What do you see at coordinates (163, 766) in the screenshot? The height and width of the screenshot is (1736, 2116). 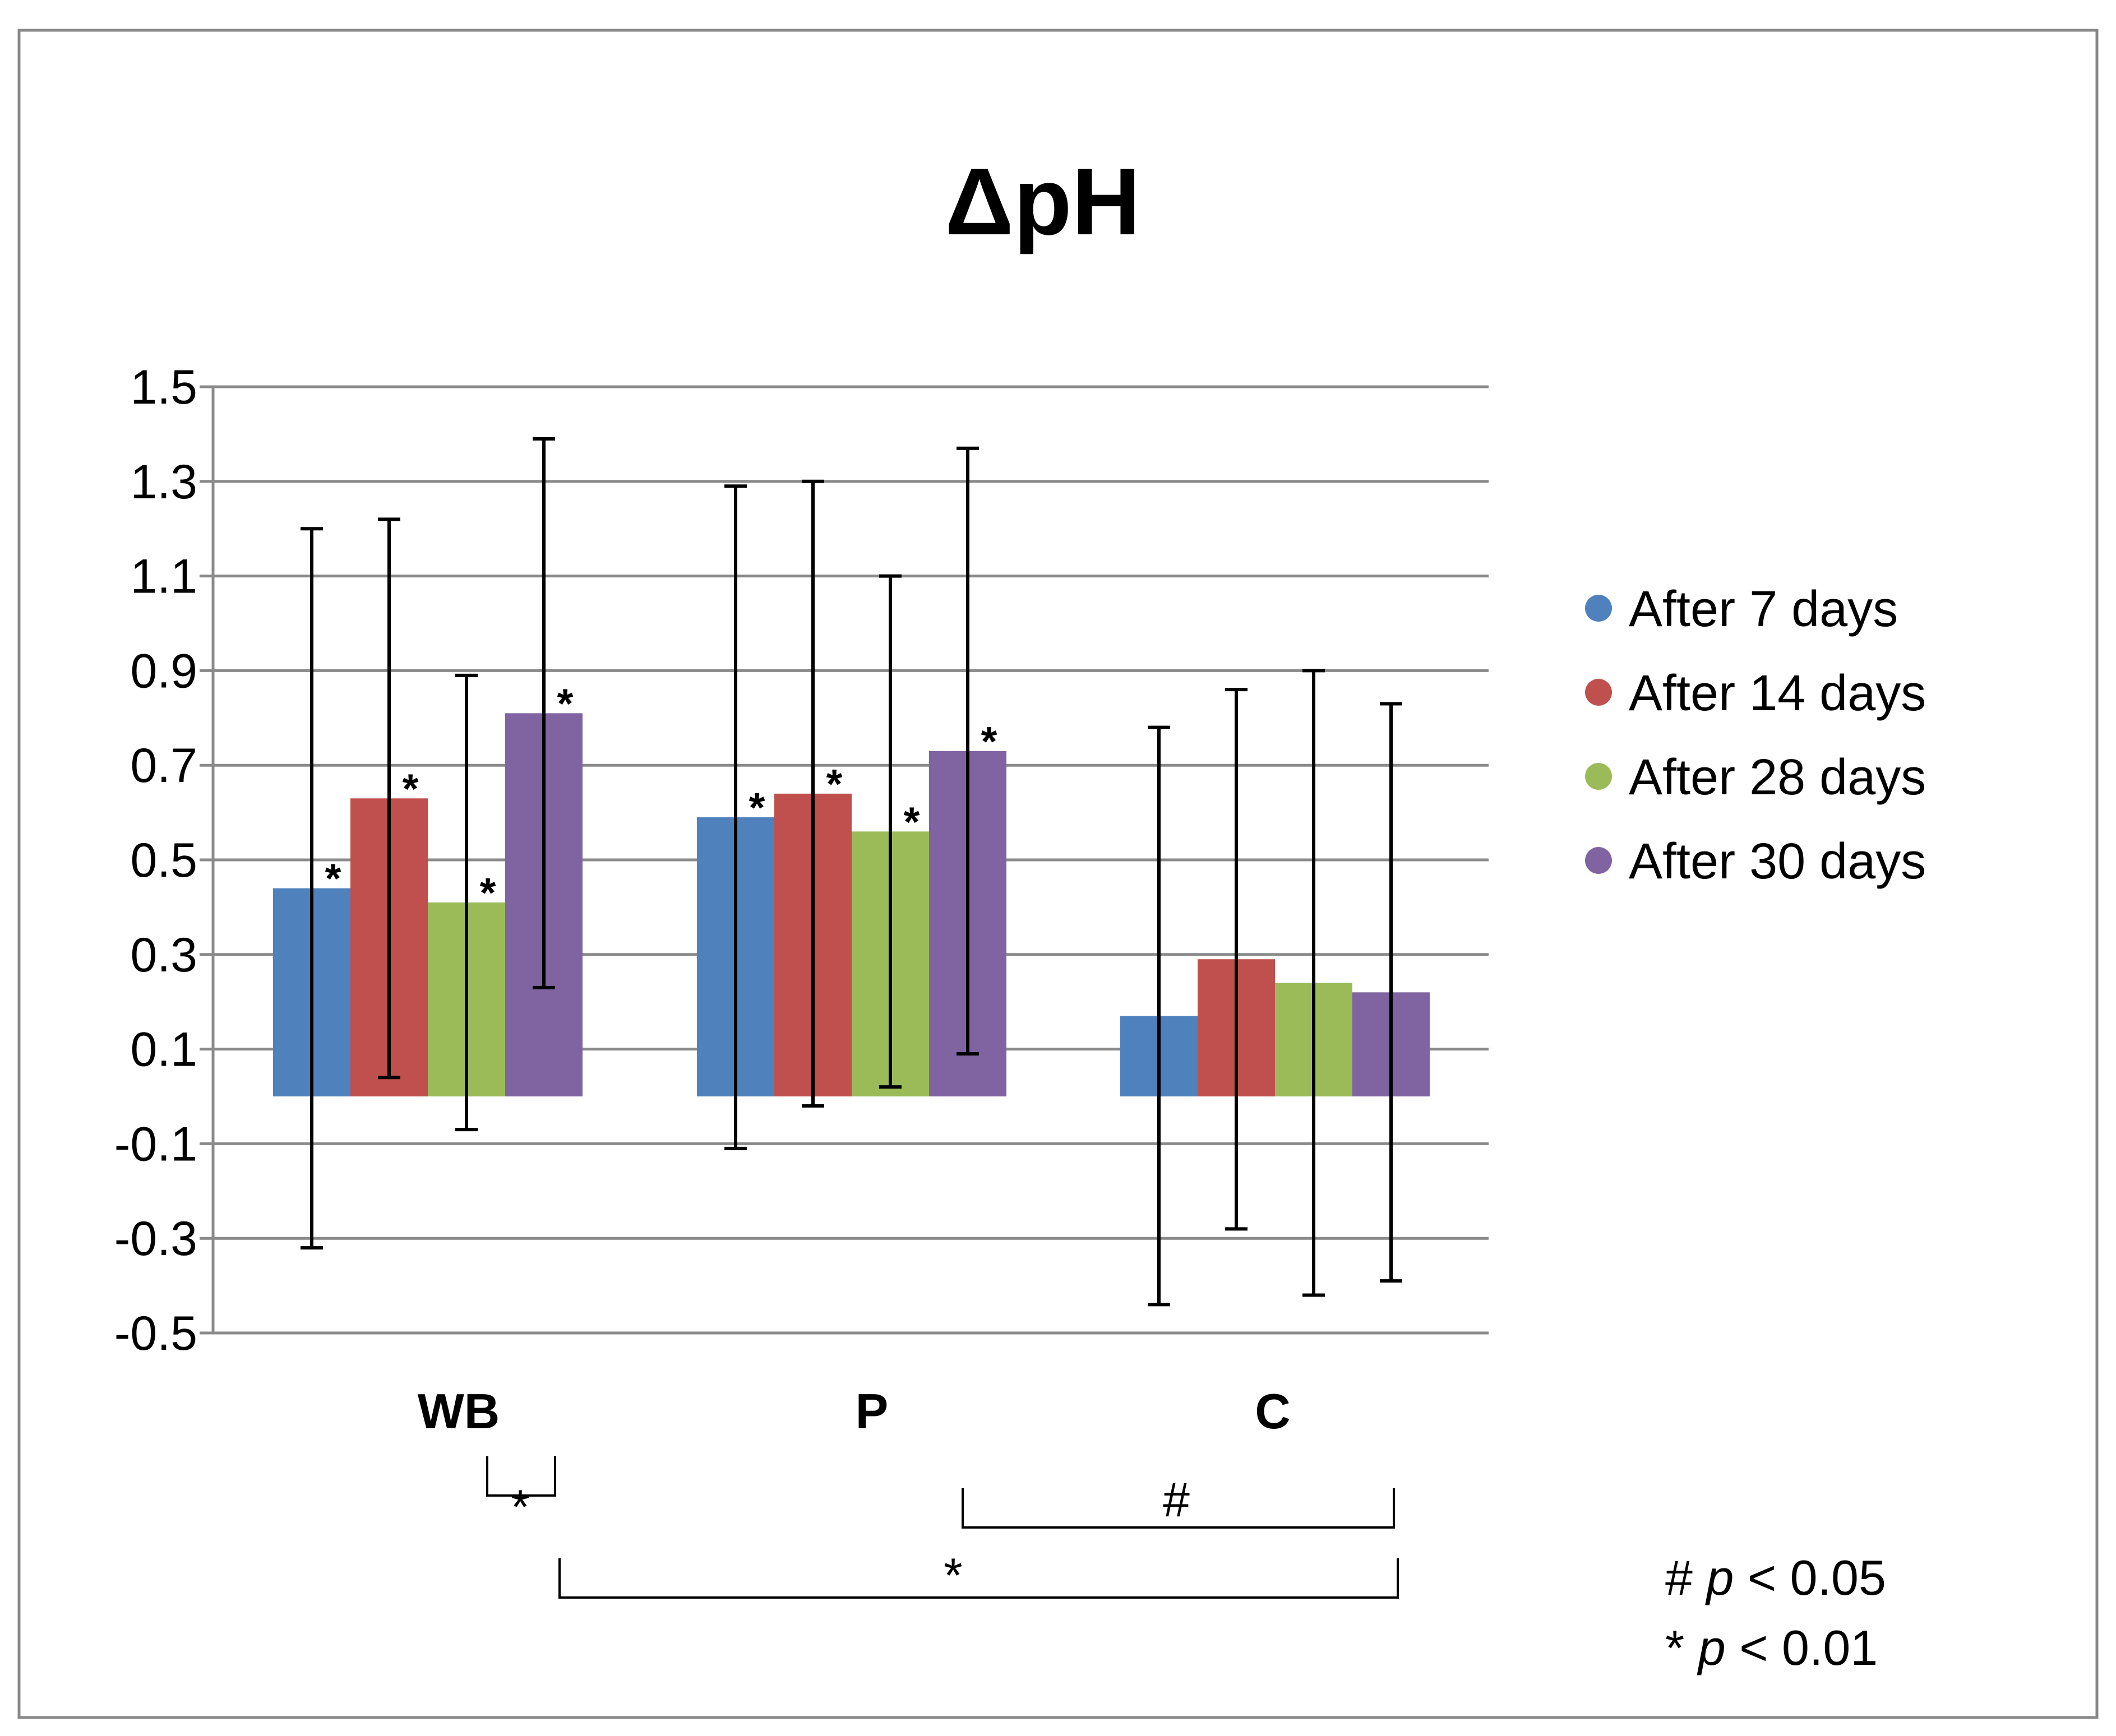 I see `y-tick-label: 0.7` at bounding box center [163, 766].